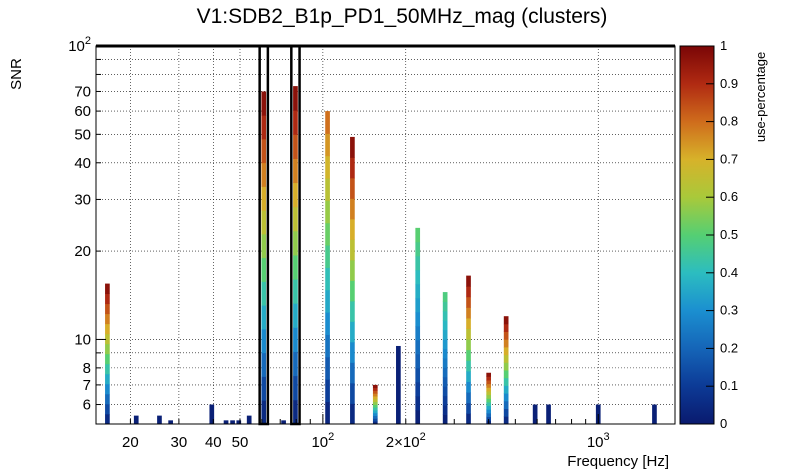  Describe the element at coordinates (729, 272) in the screenshot. I see `colorbar-tick-label: 0.4` at that location.